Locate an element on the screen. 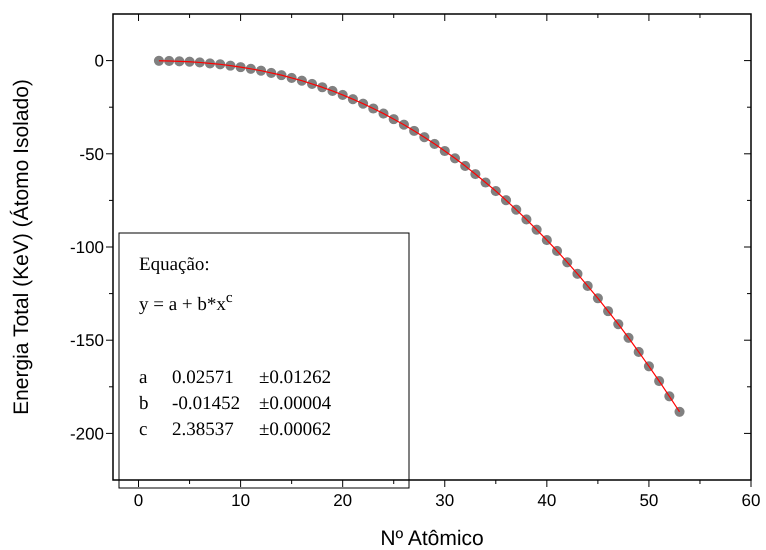  annotation: 0.02571 is located at coordinates (203, 377).